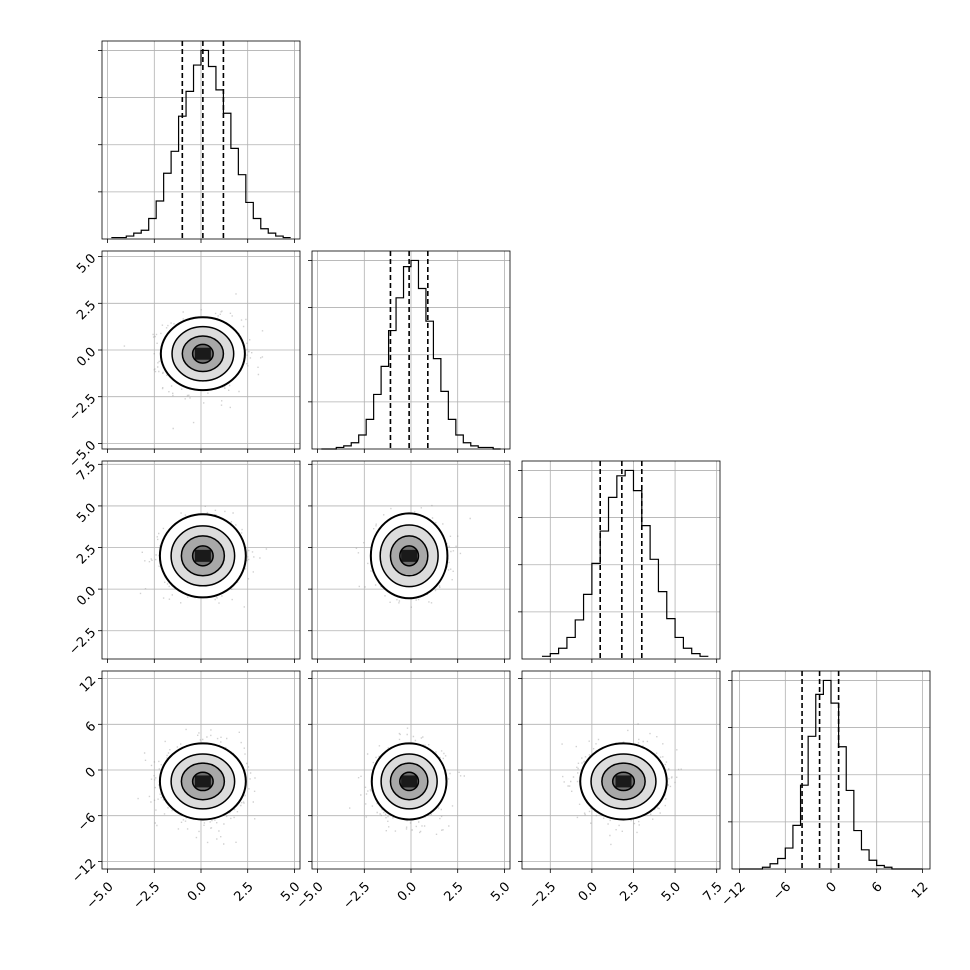  What do you see at coordinates (82, 641) in the screenshot?
I see `ytick-label-2-0: −2.5` at bounding box center [82, 641].